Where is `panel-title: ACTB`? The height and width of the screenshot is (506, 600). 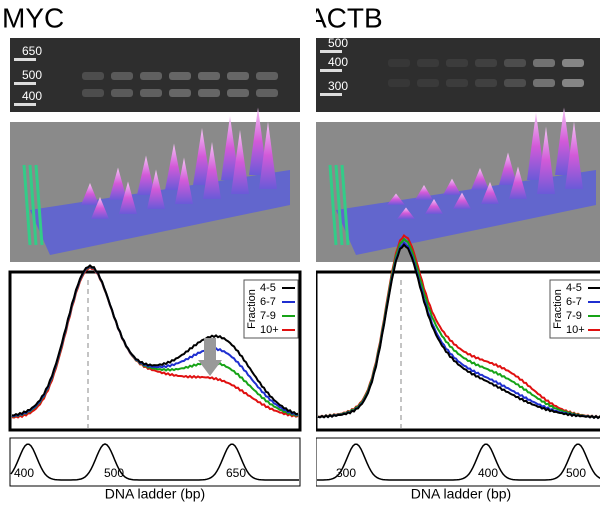 panel-title: ACTB is located at coordinates (345, 17).